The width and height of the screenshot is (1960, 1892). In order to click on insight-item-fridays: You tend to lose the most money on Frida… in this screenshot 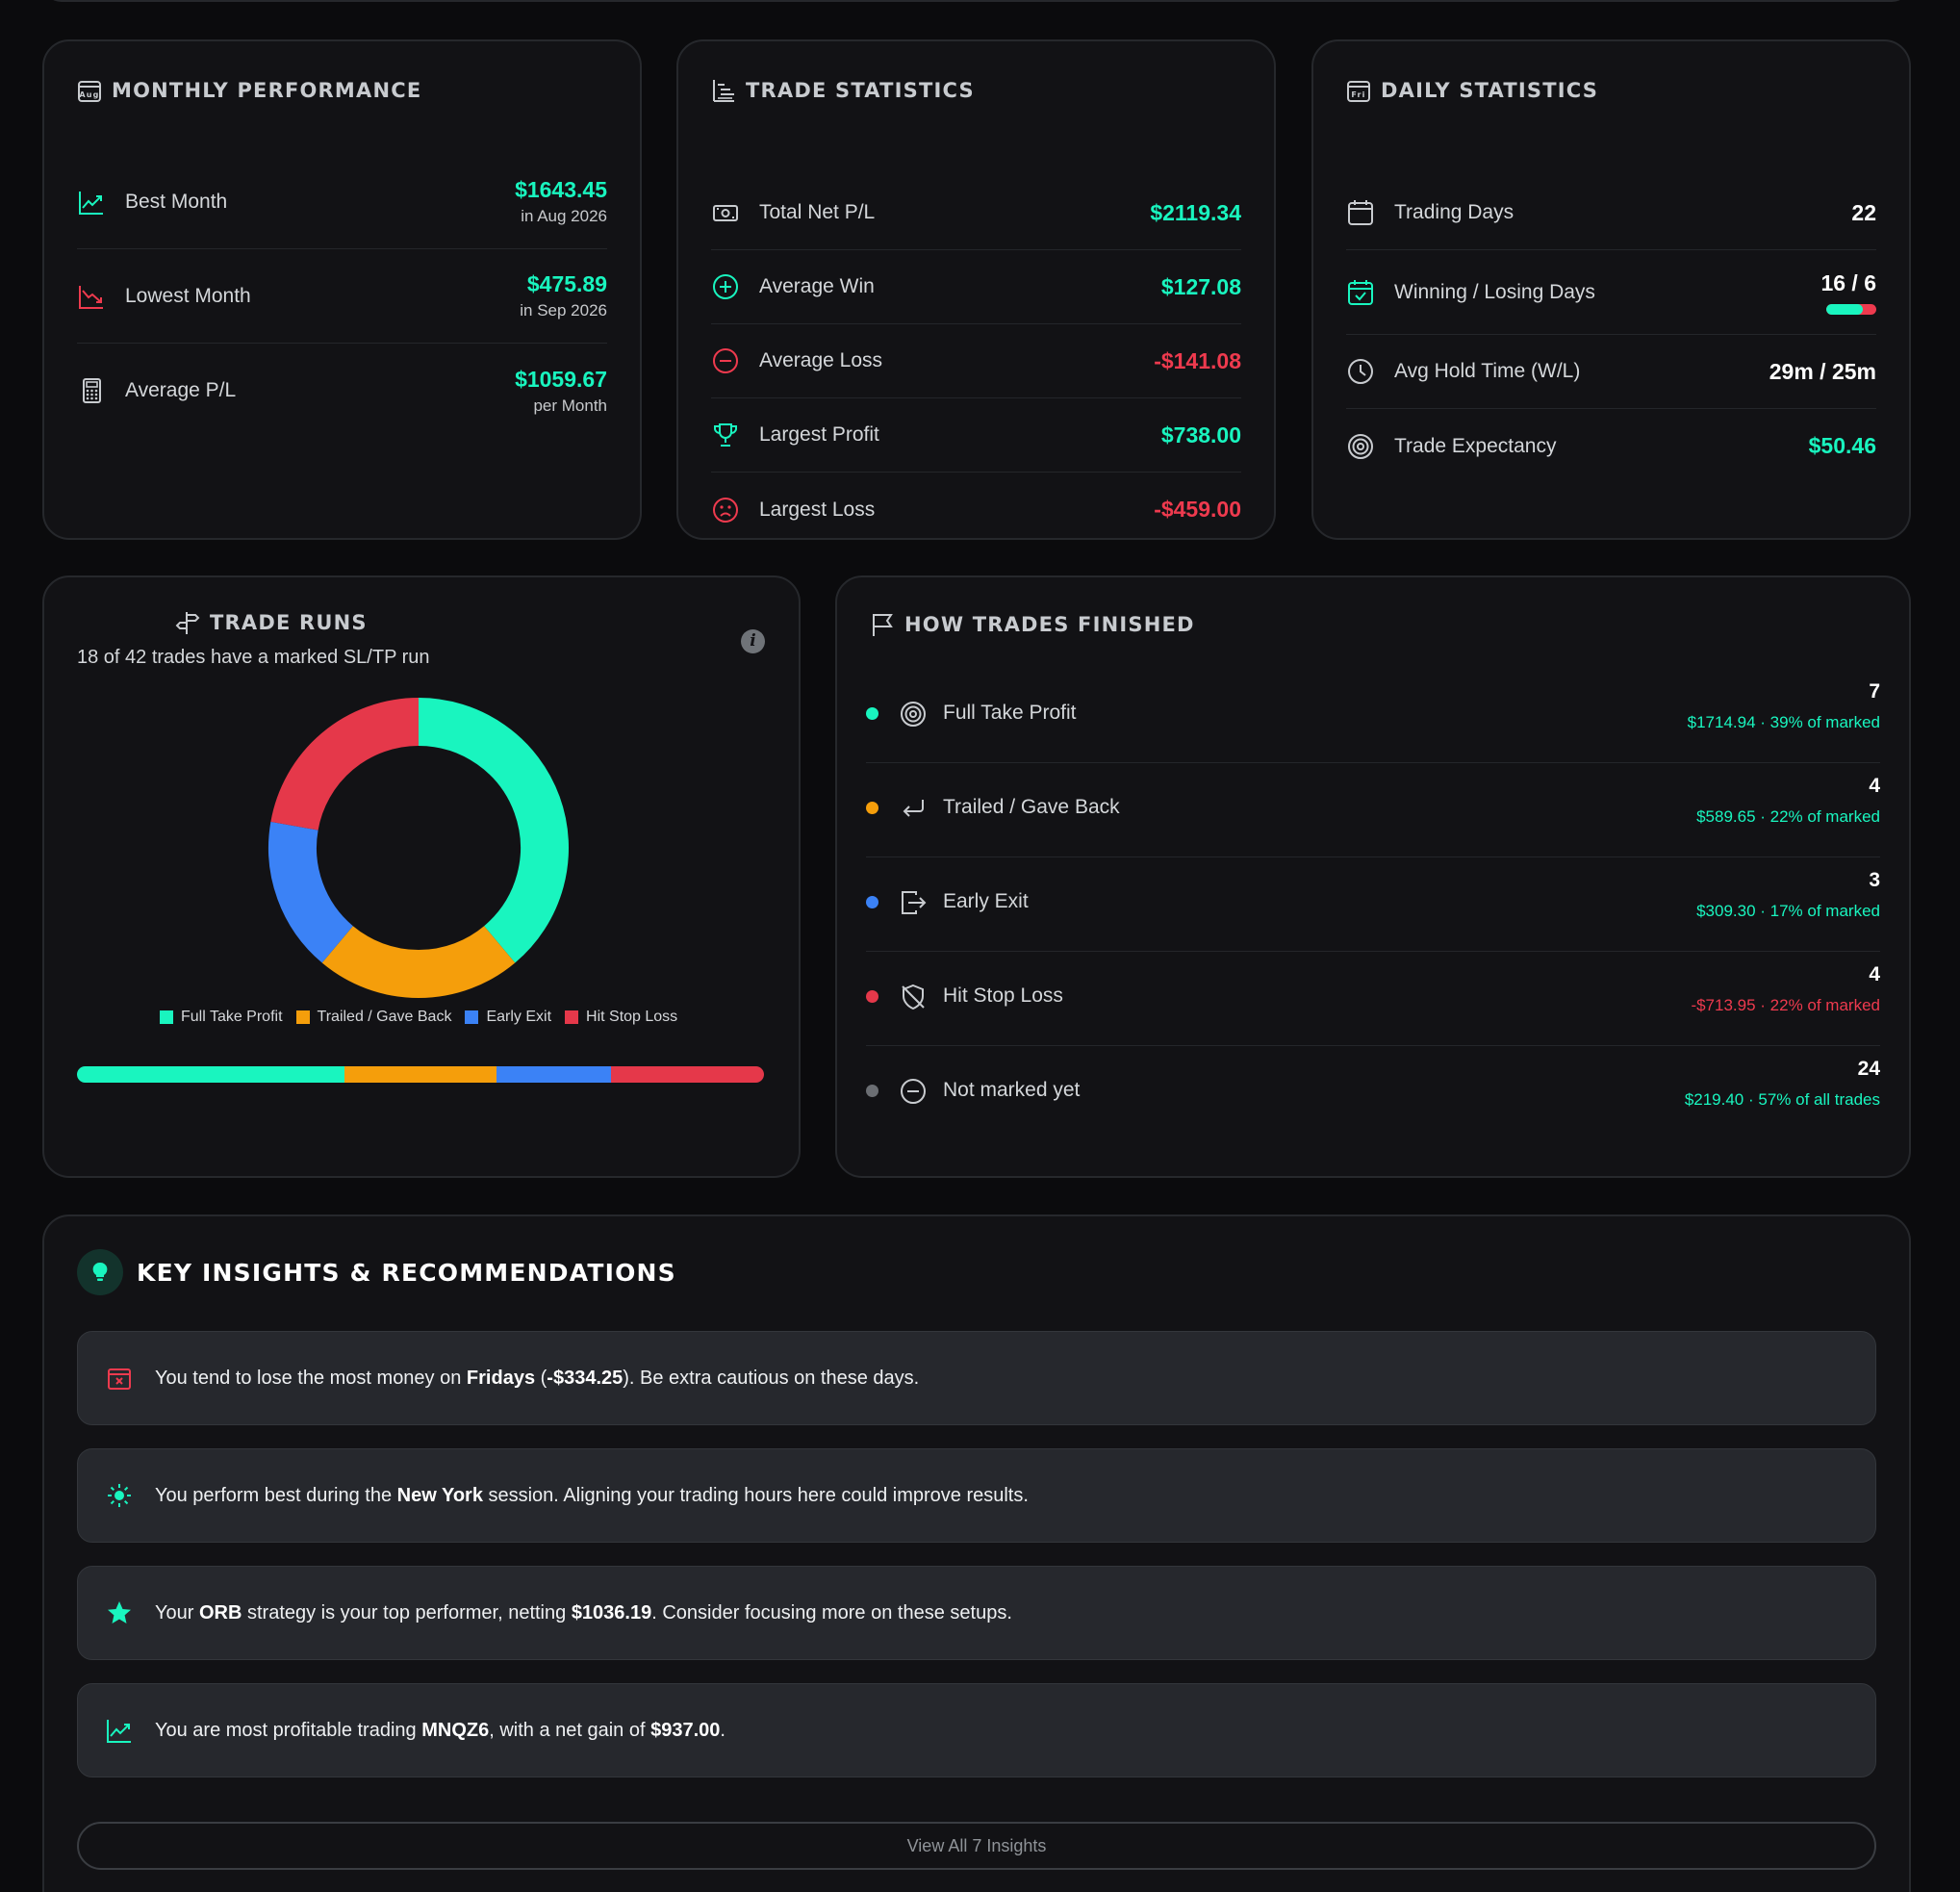, I will do `click(977, 1378)`.